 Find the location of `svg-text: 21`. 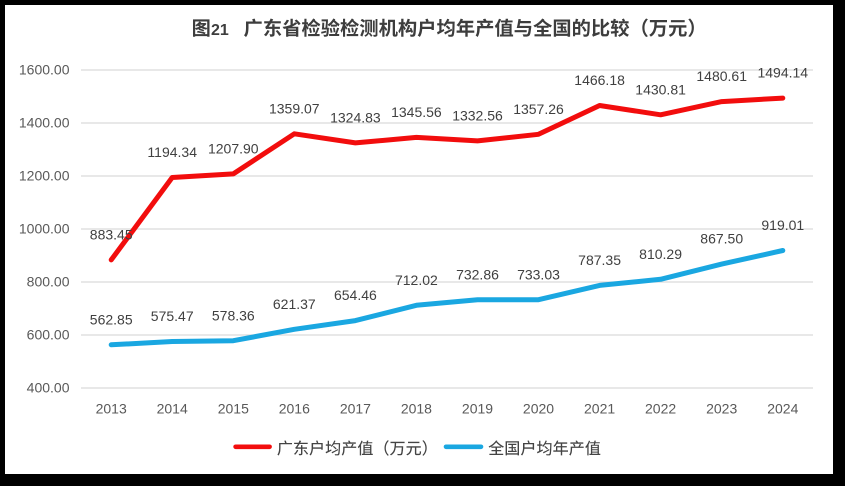

svg-text: 21 is located at coordinates (220, 30).